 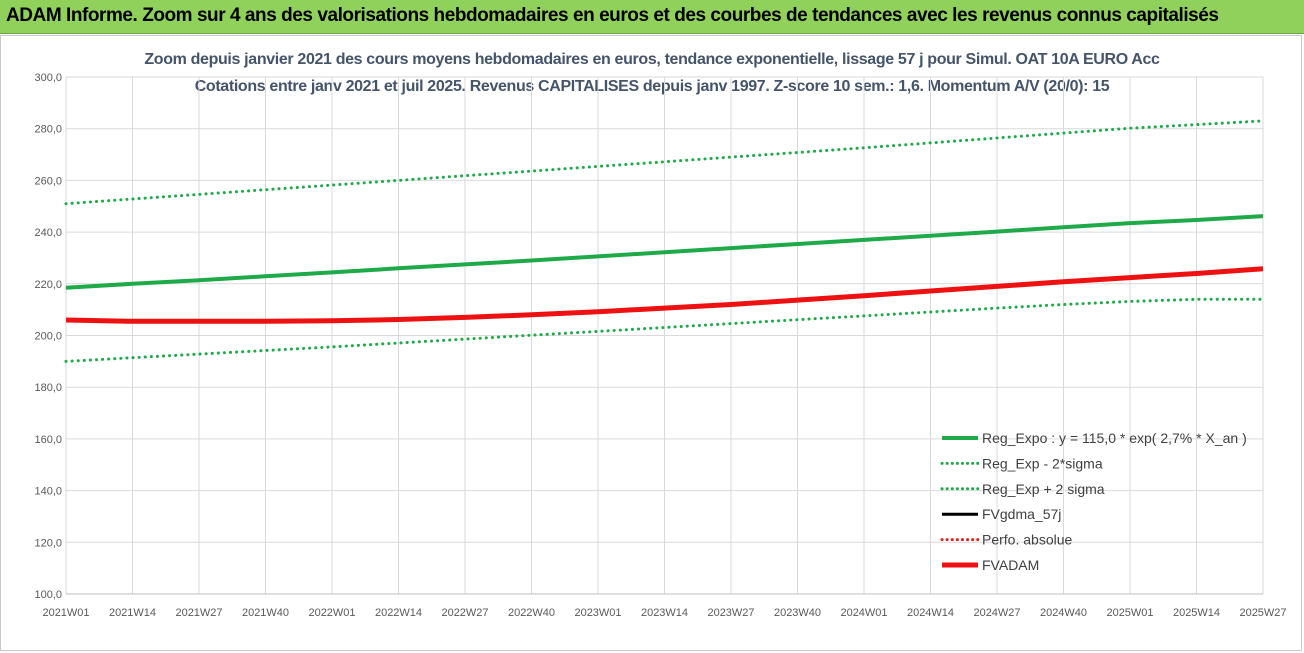 What do you see at coordinates (65, 613) in the screenshot?
I see `x-tick-label: 2021W01` at bounding box center [65, 613].